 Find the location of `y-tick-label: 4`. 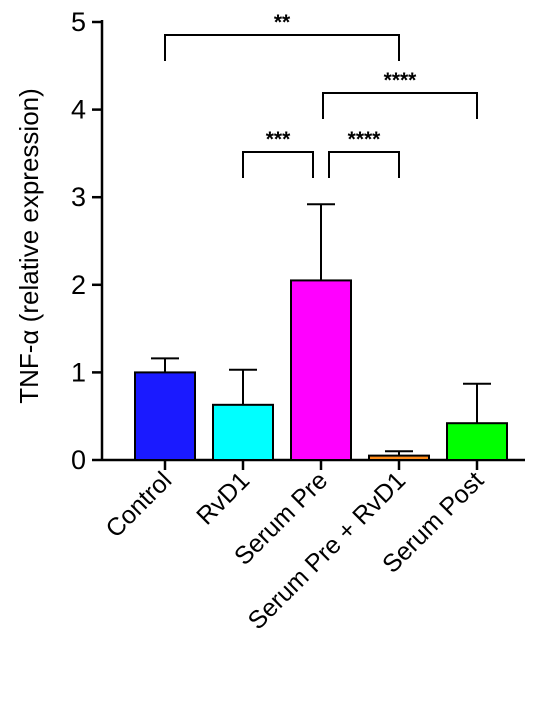

y-tick-label: 4 is located at coordinates (78, 110).